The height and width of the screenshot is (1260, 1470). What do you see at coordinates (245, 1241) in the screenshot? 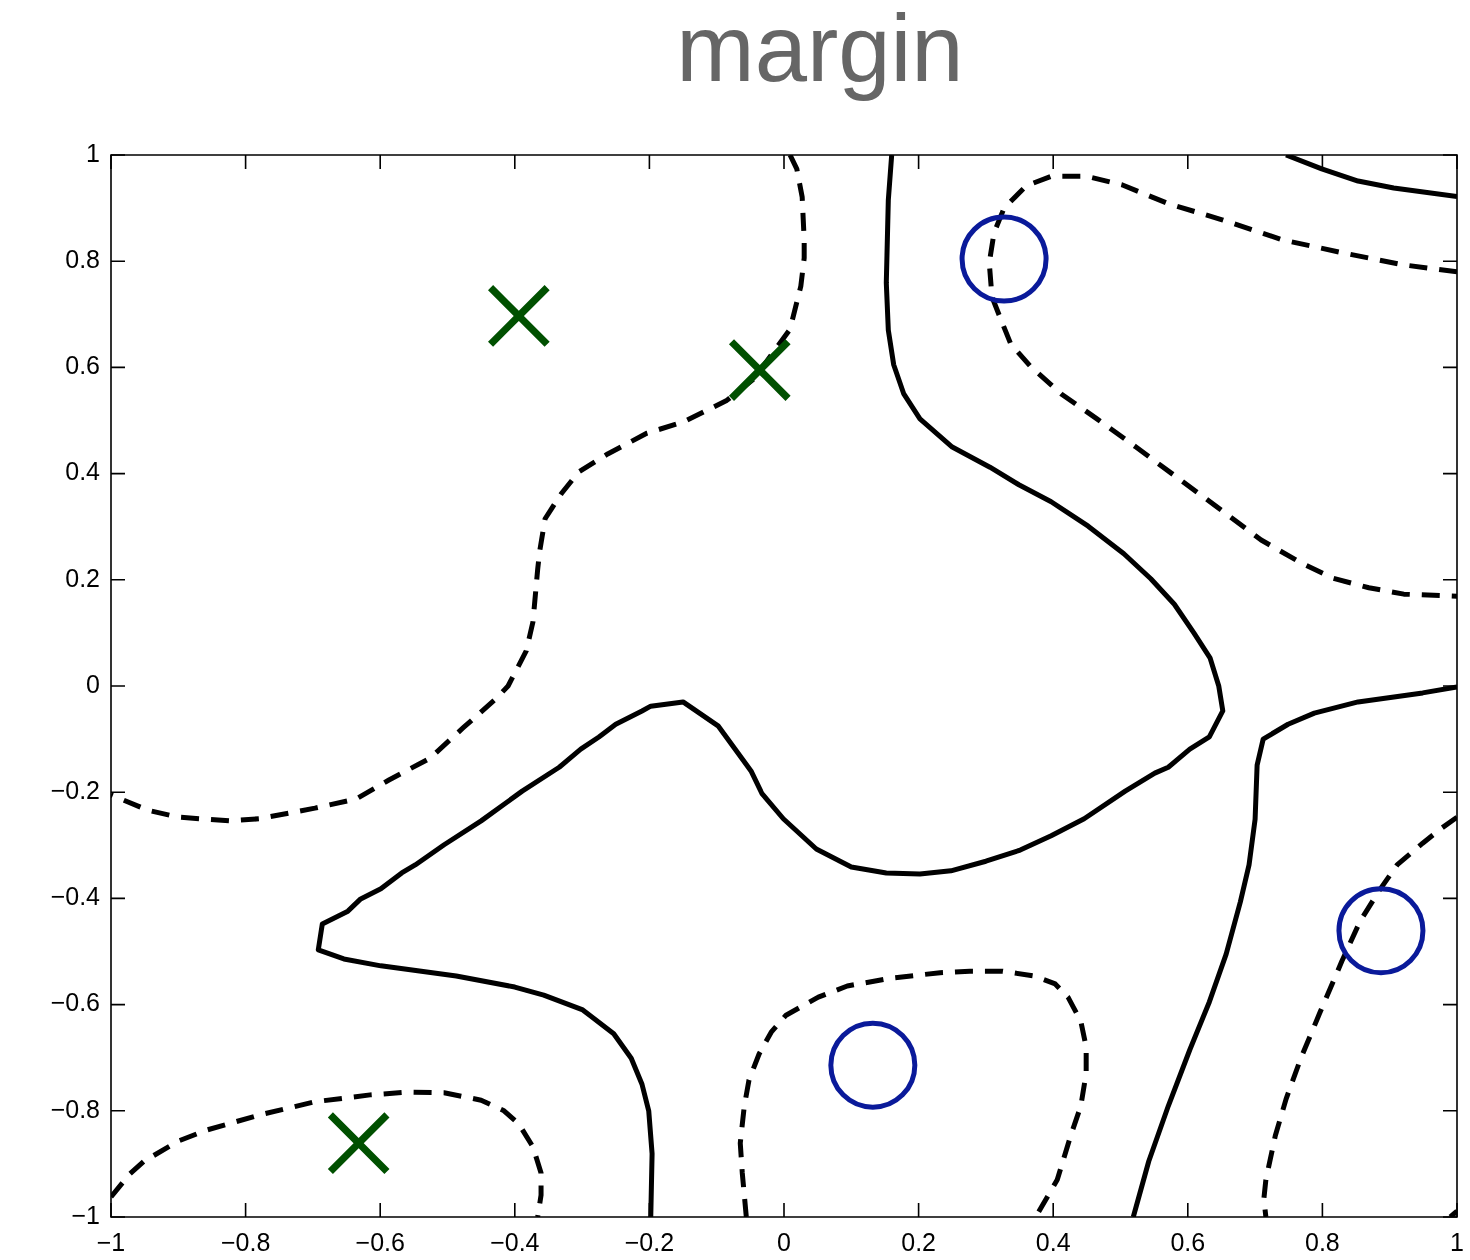
I see `x-tick-label: −0.8` at bounding box center [245, 1241].